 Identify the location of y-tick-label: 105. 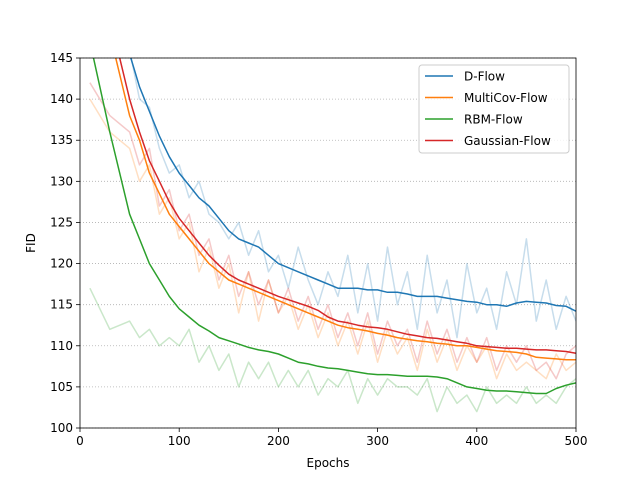
(61, 387).